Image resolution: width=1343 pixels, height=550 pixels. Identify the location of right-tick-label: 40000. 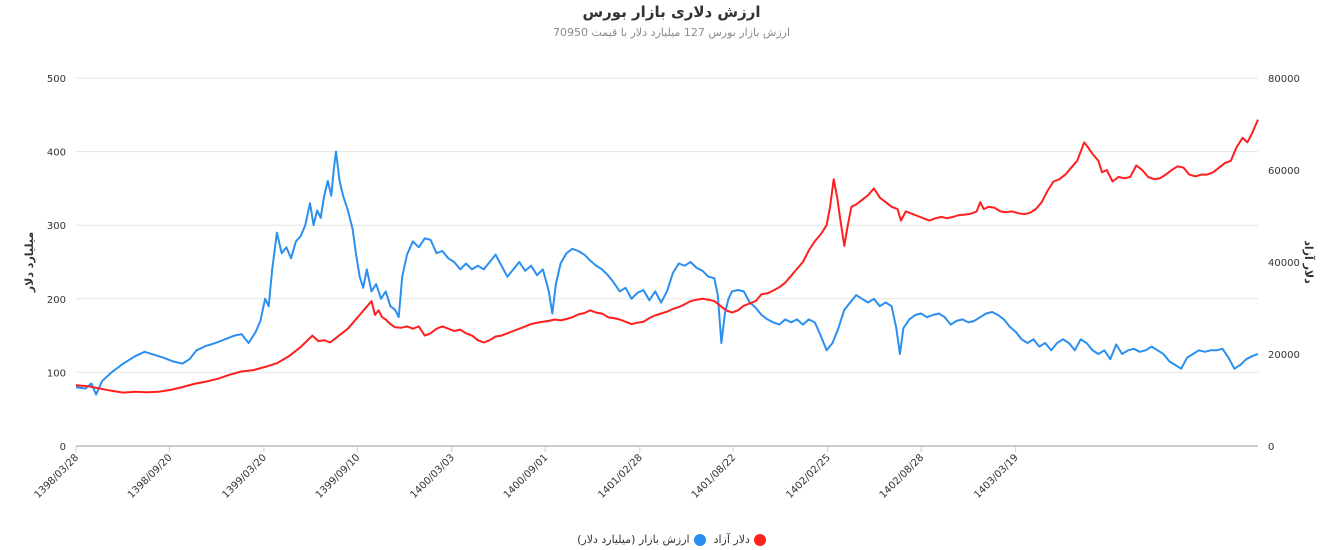
(1284, 263).